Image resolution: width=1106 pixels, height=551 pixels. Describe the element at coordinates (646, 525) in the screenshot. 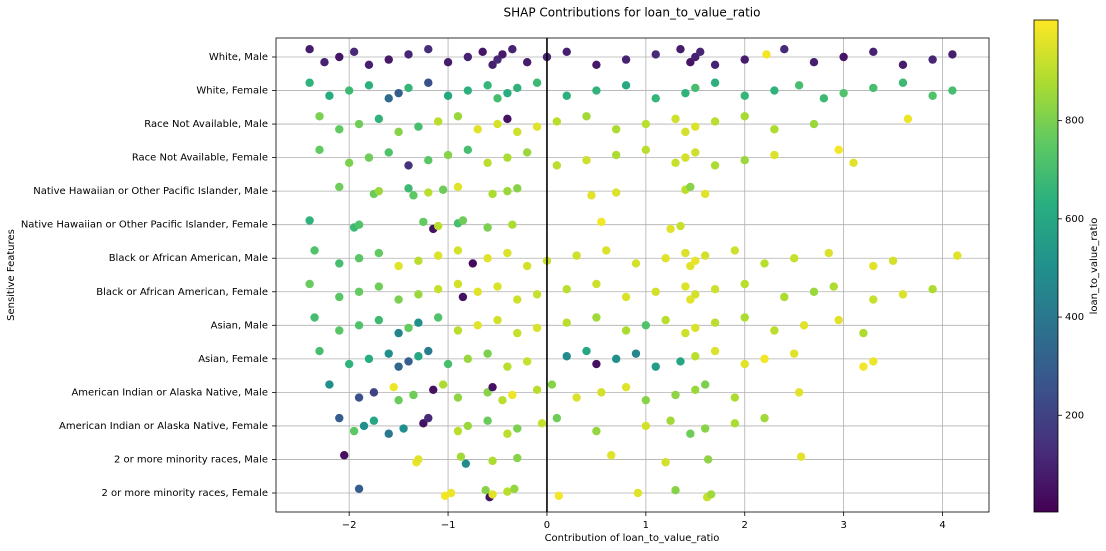

I see `x-tick-label: 1` at that location.